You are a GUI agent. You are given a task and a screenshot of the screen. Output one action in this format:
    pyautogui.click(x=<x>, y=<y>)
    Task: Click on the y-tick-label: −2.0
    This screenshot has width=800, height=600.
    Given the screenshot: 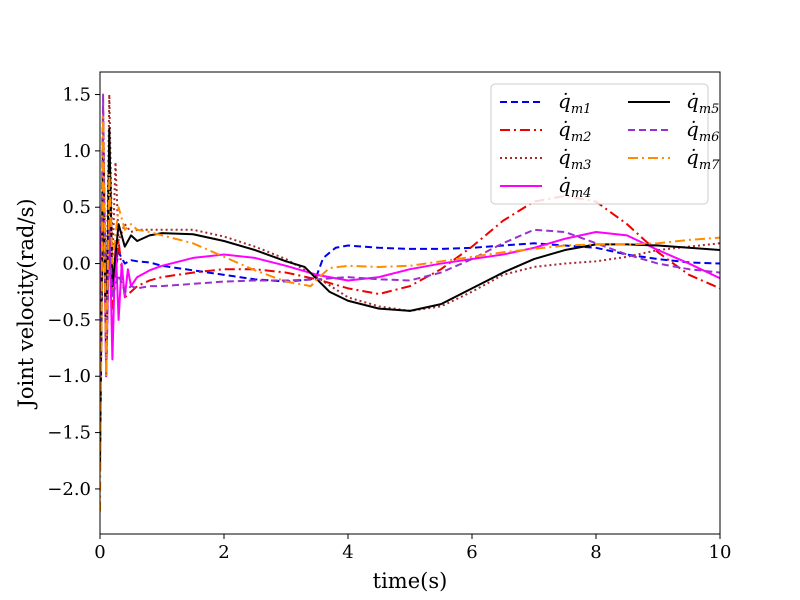 What is the action you would take?
    pyautogui.click(x=69, y=489)
    